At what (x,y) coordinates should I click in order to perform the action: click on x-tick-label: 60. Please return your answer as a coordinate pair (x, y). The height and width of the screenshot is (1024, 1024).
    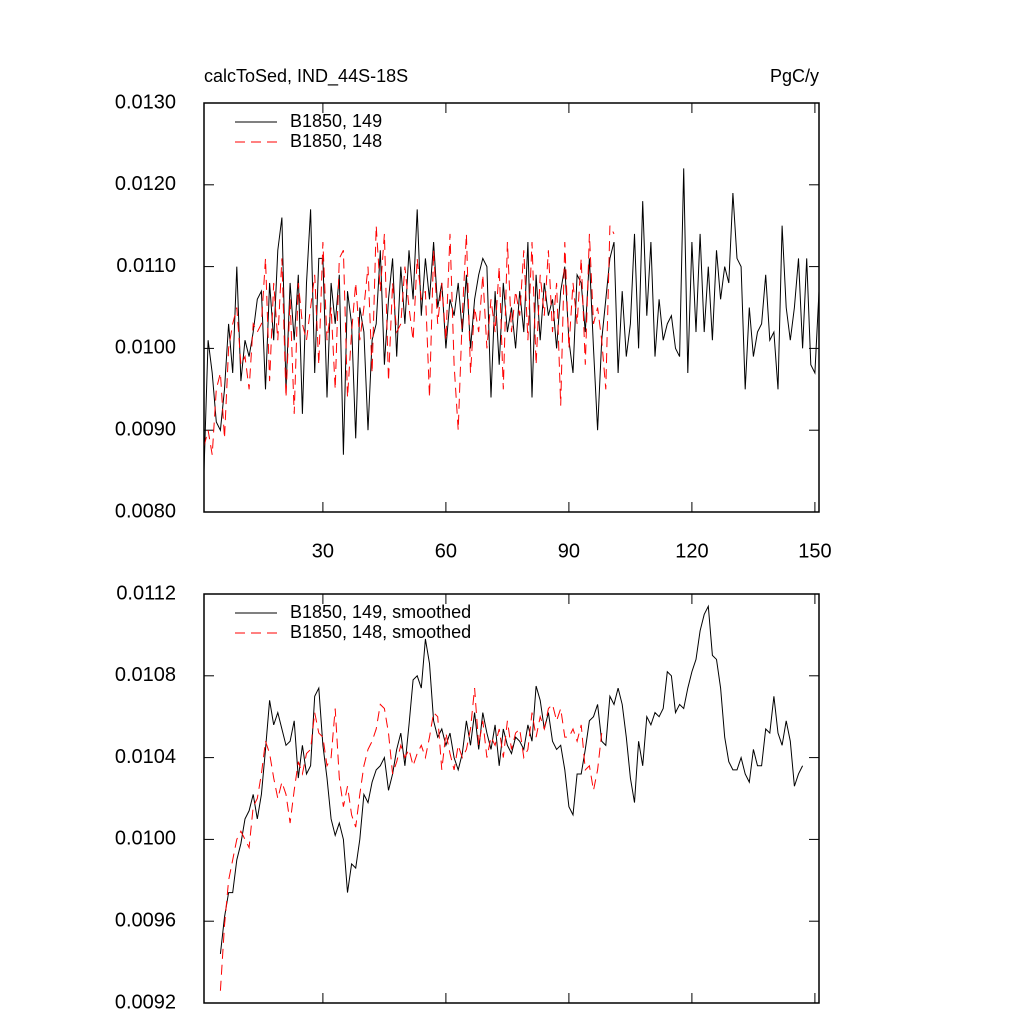
    Looking at the image, I should click on (446, 551).